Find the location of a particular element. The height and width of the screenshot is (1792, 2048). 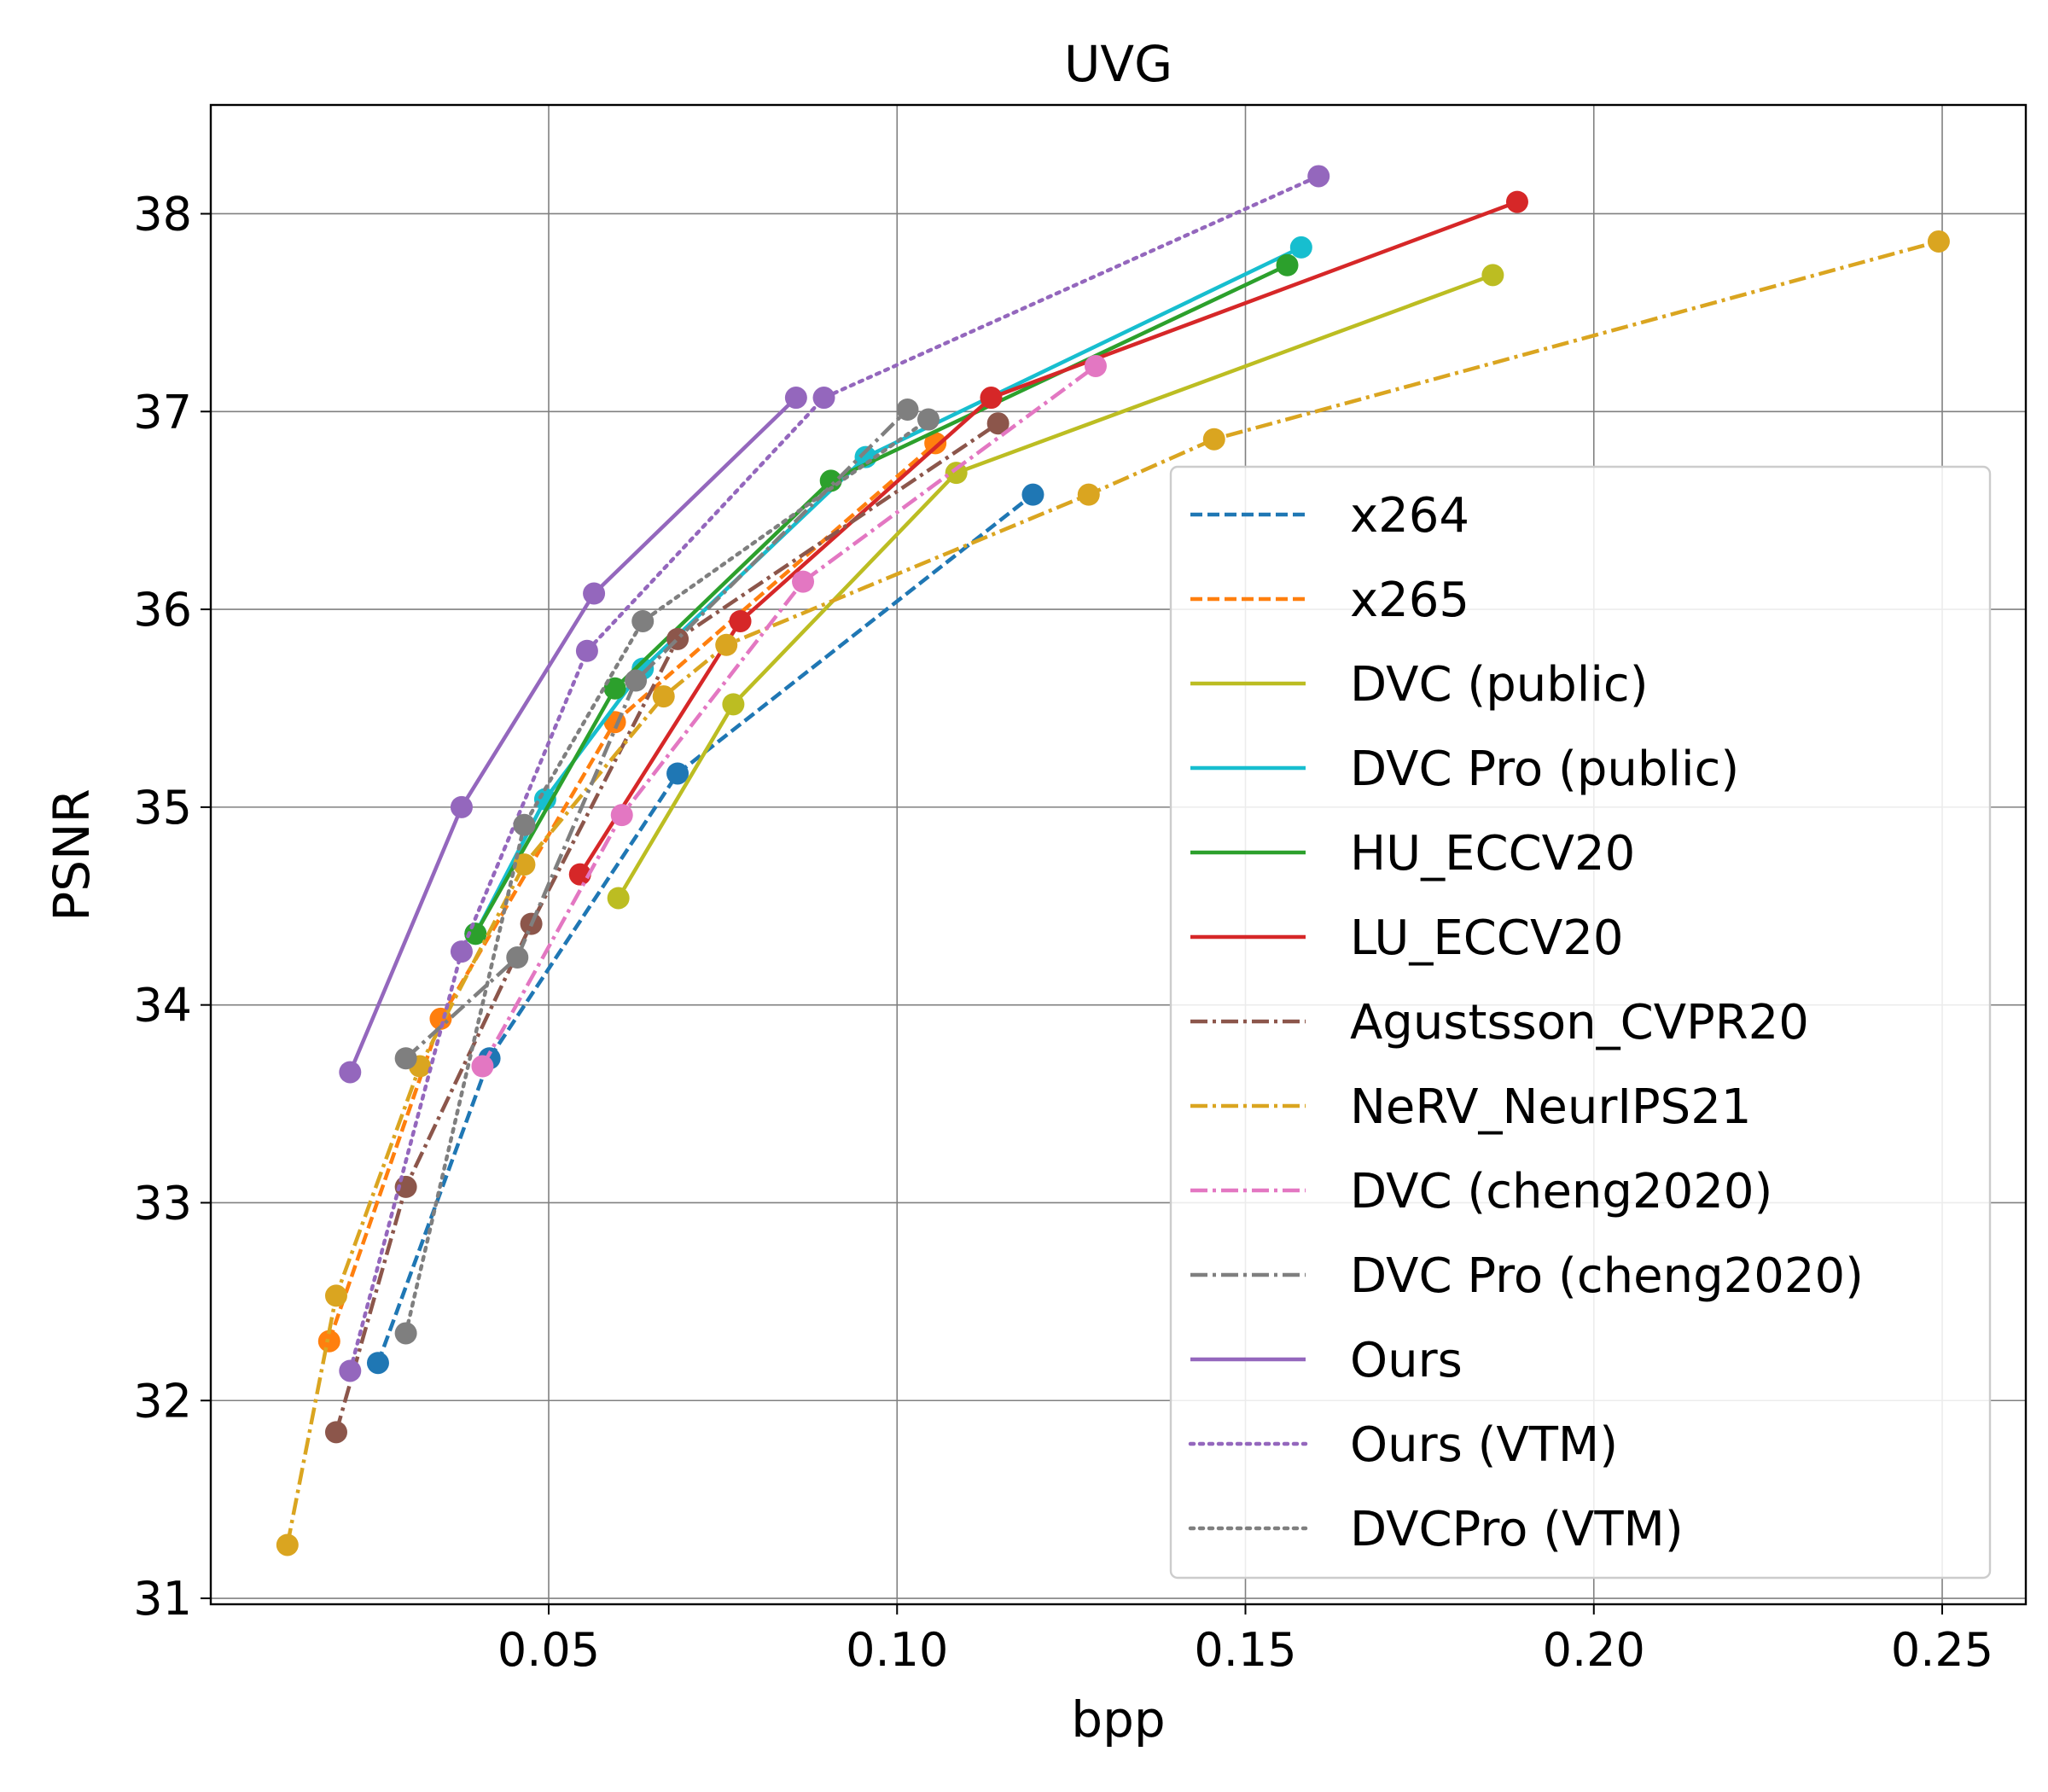

y-tick-label: 34 is located at coordinates (162, 1006).